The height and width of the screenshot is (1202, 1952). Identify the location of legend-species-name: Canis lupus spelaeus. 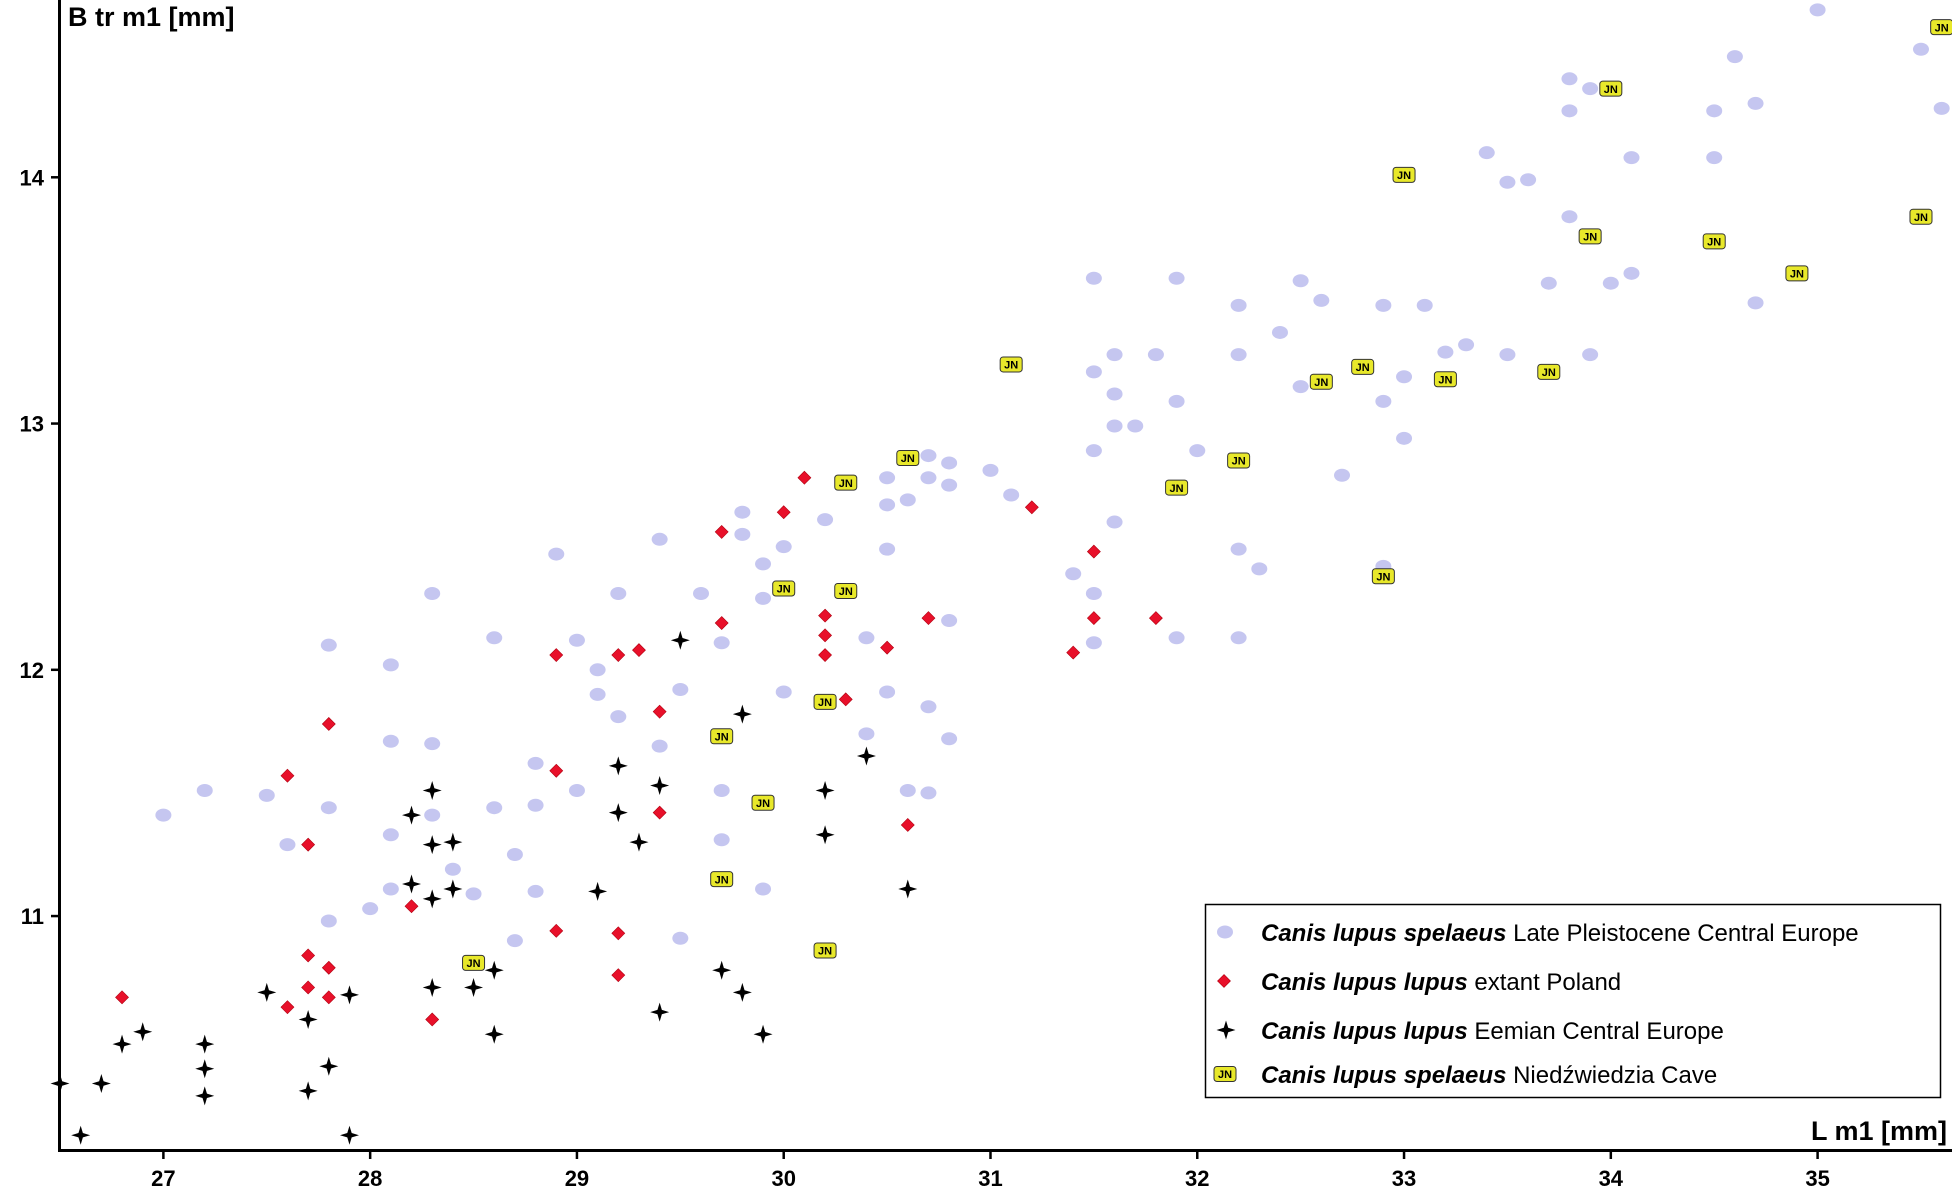
(1383, 933).